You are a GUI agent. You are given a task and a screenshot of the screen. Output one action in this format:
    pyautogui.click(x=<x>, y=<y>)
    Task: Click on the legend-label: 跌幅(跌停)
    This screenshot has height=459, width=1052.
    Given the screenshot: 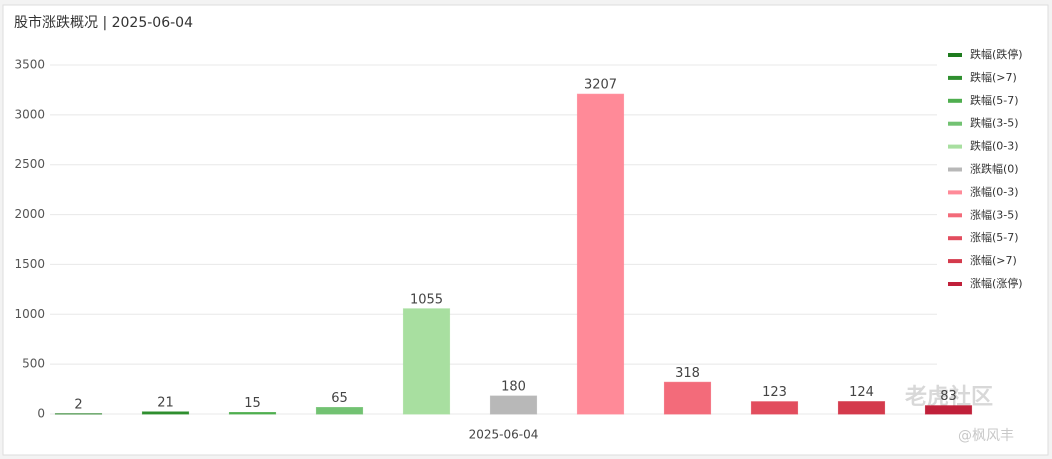 What is the action you would take?
    pyautogui.click(x=996, y=54)
    